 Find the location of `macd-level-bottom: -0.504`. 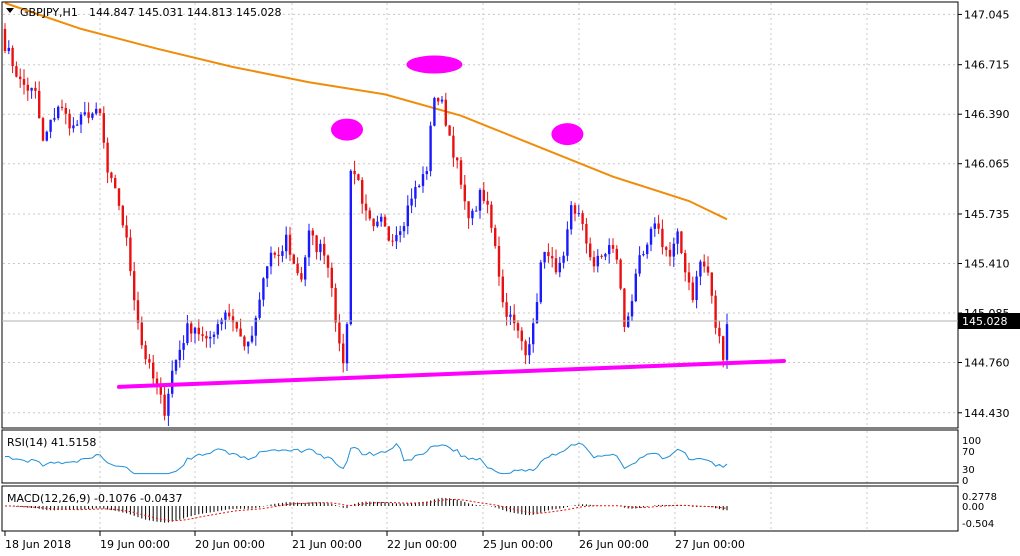

macd-level-bottom: -0.504 is located at coordinates (978, 524).